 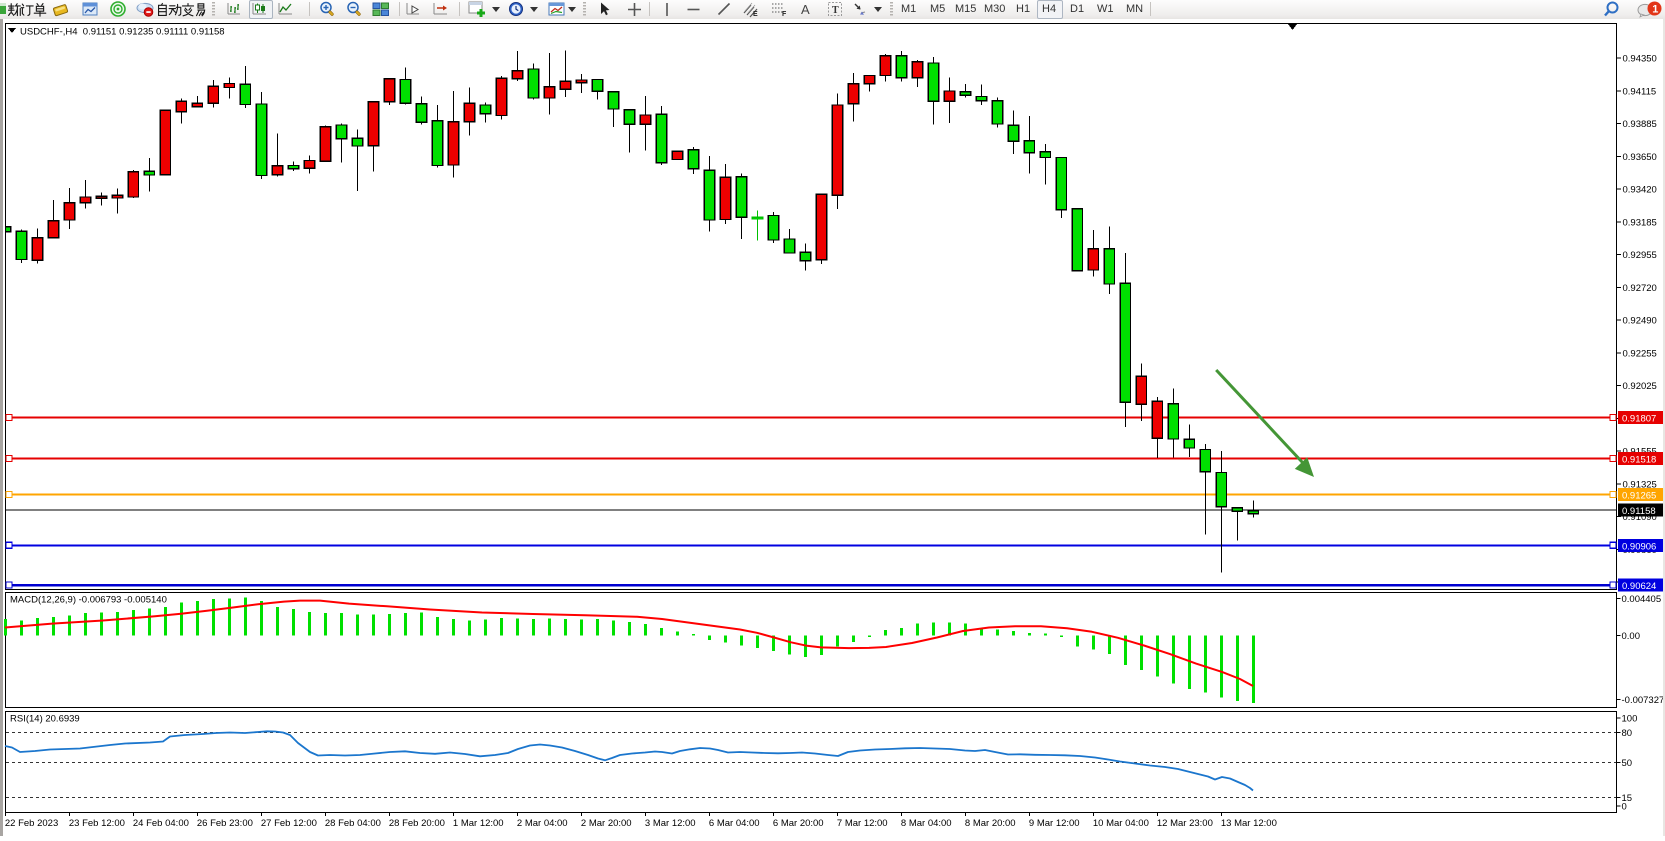 What do you see at coordinates (926, 823) in the screenshot?
I see `svg-text: 8 Mar 04:00` at bounding box center [926, 823].